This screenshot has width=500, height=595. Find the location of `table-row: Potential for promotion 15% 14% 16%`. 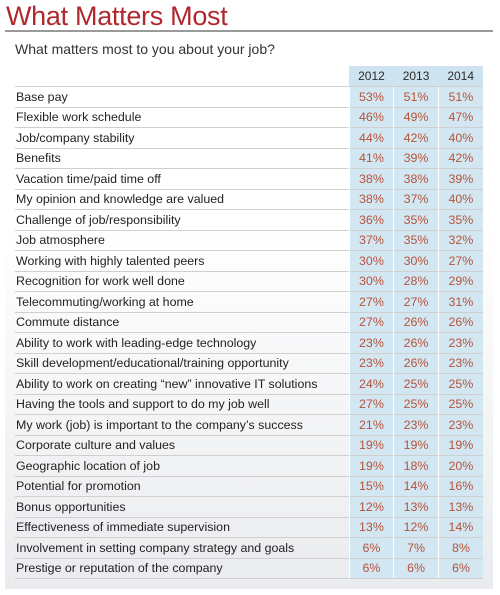

table-row: Potential for promotion 15% 14% 16% is located at coordinates (249, 486).